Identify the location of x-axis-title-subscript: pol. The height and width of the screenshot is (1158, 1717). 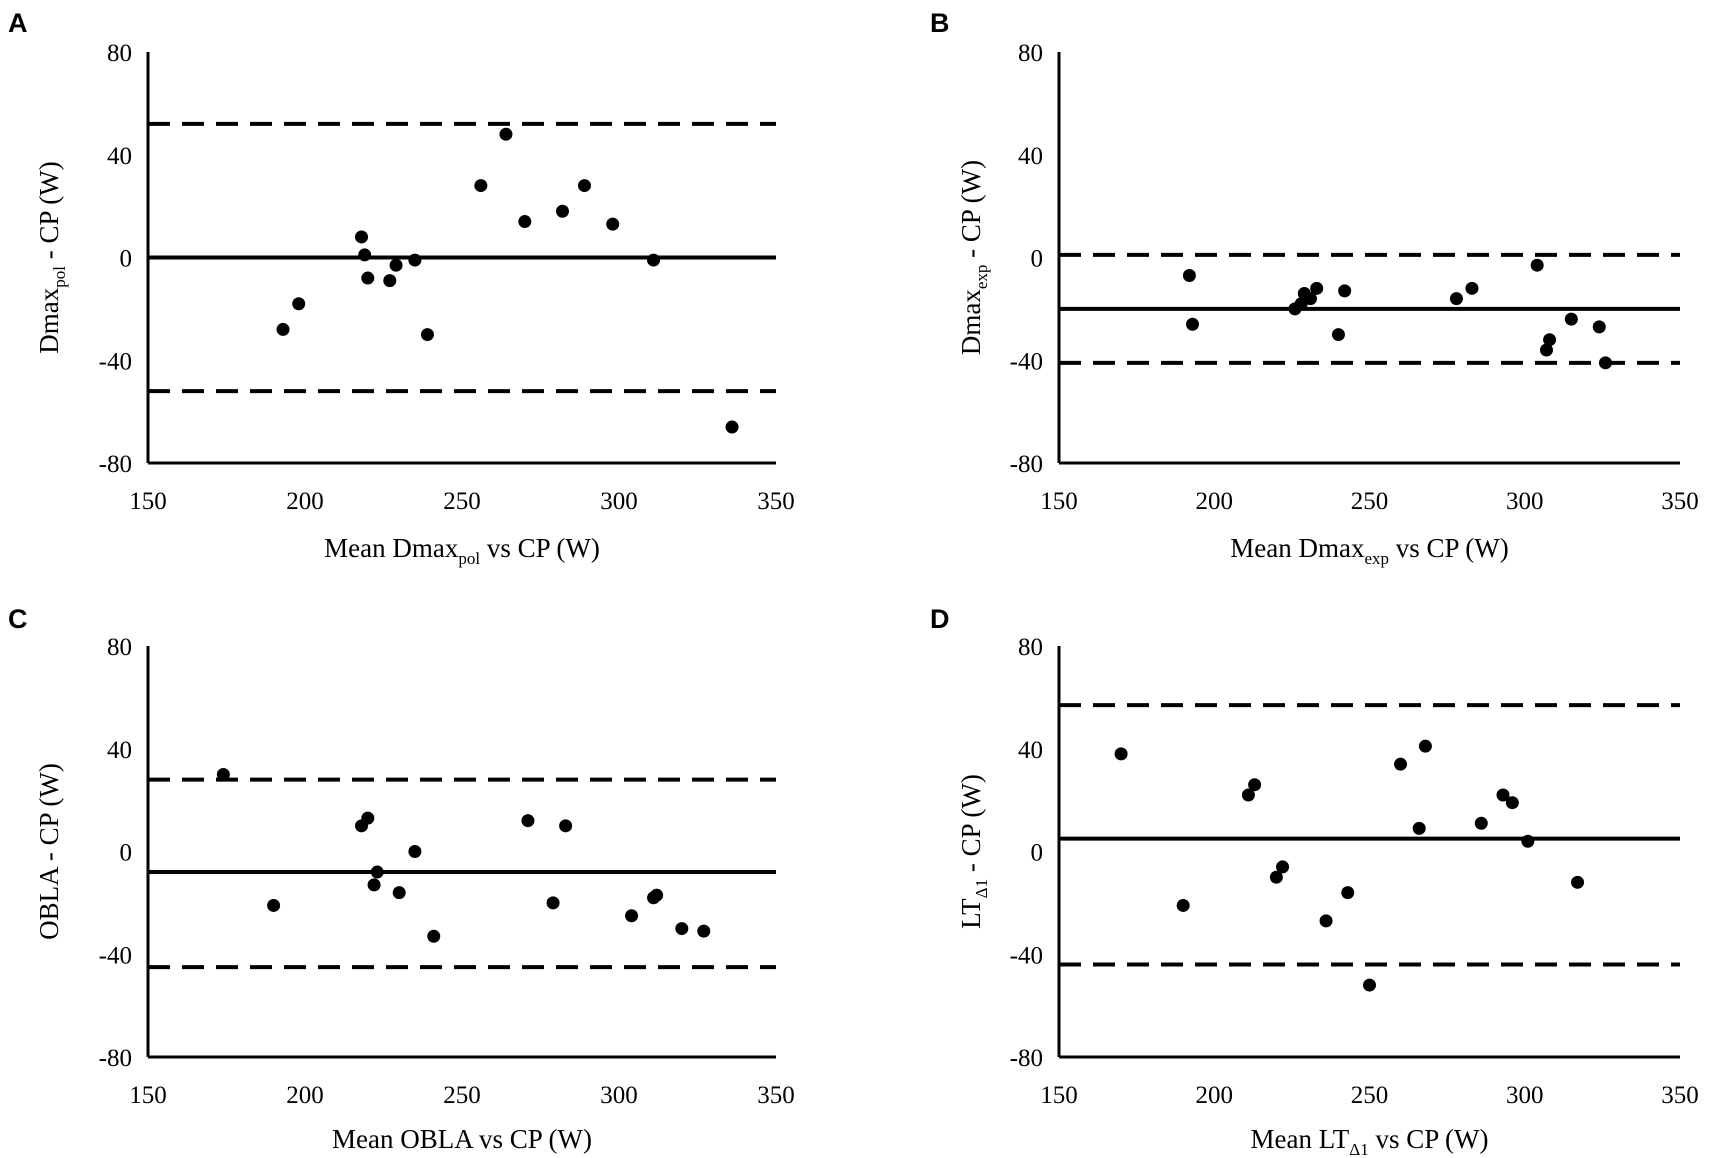
(469, 558).